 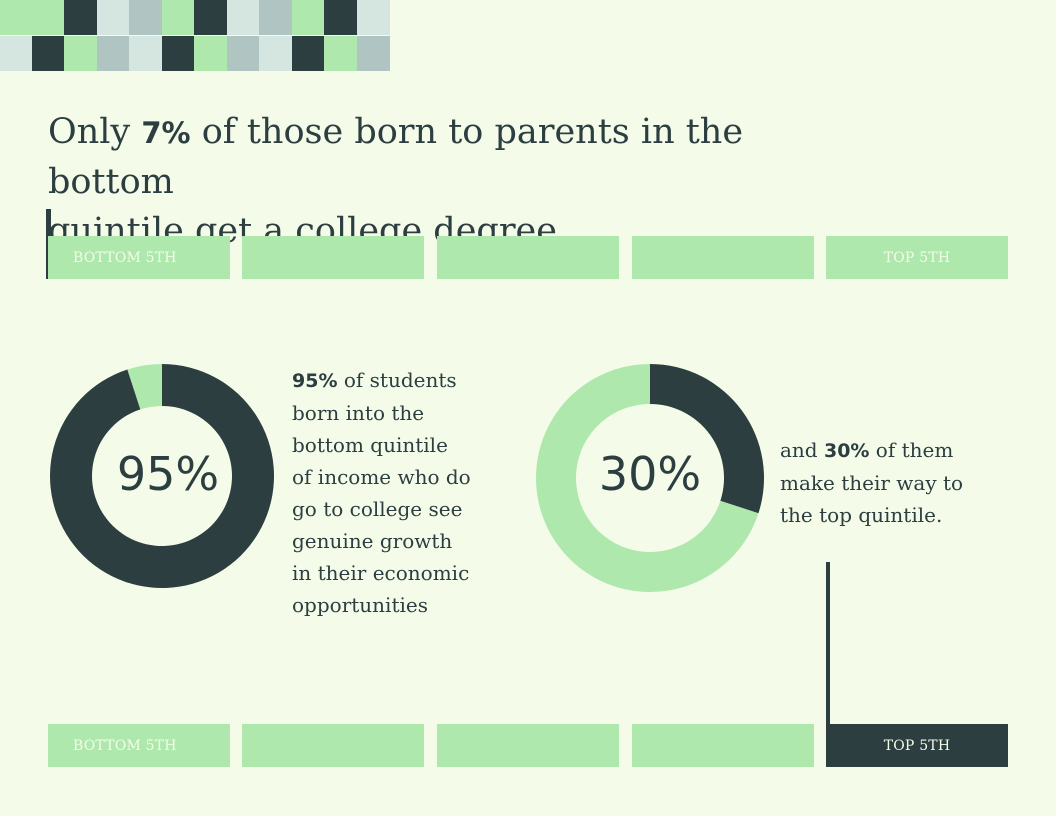 I want to click on top-quintile-row: BOTTOM 5TH TOP 5TH, so click(x=528, y=257).